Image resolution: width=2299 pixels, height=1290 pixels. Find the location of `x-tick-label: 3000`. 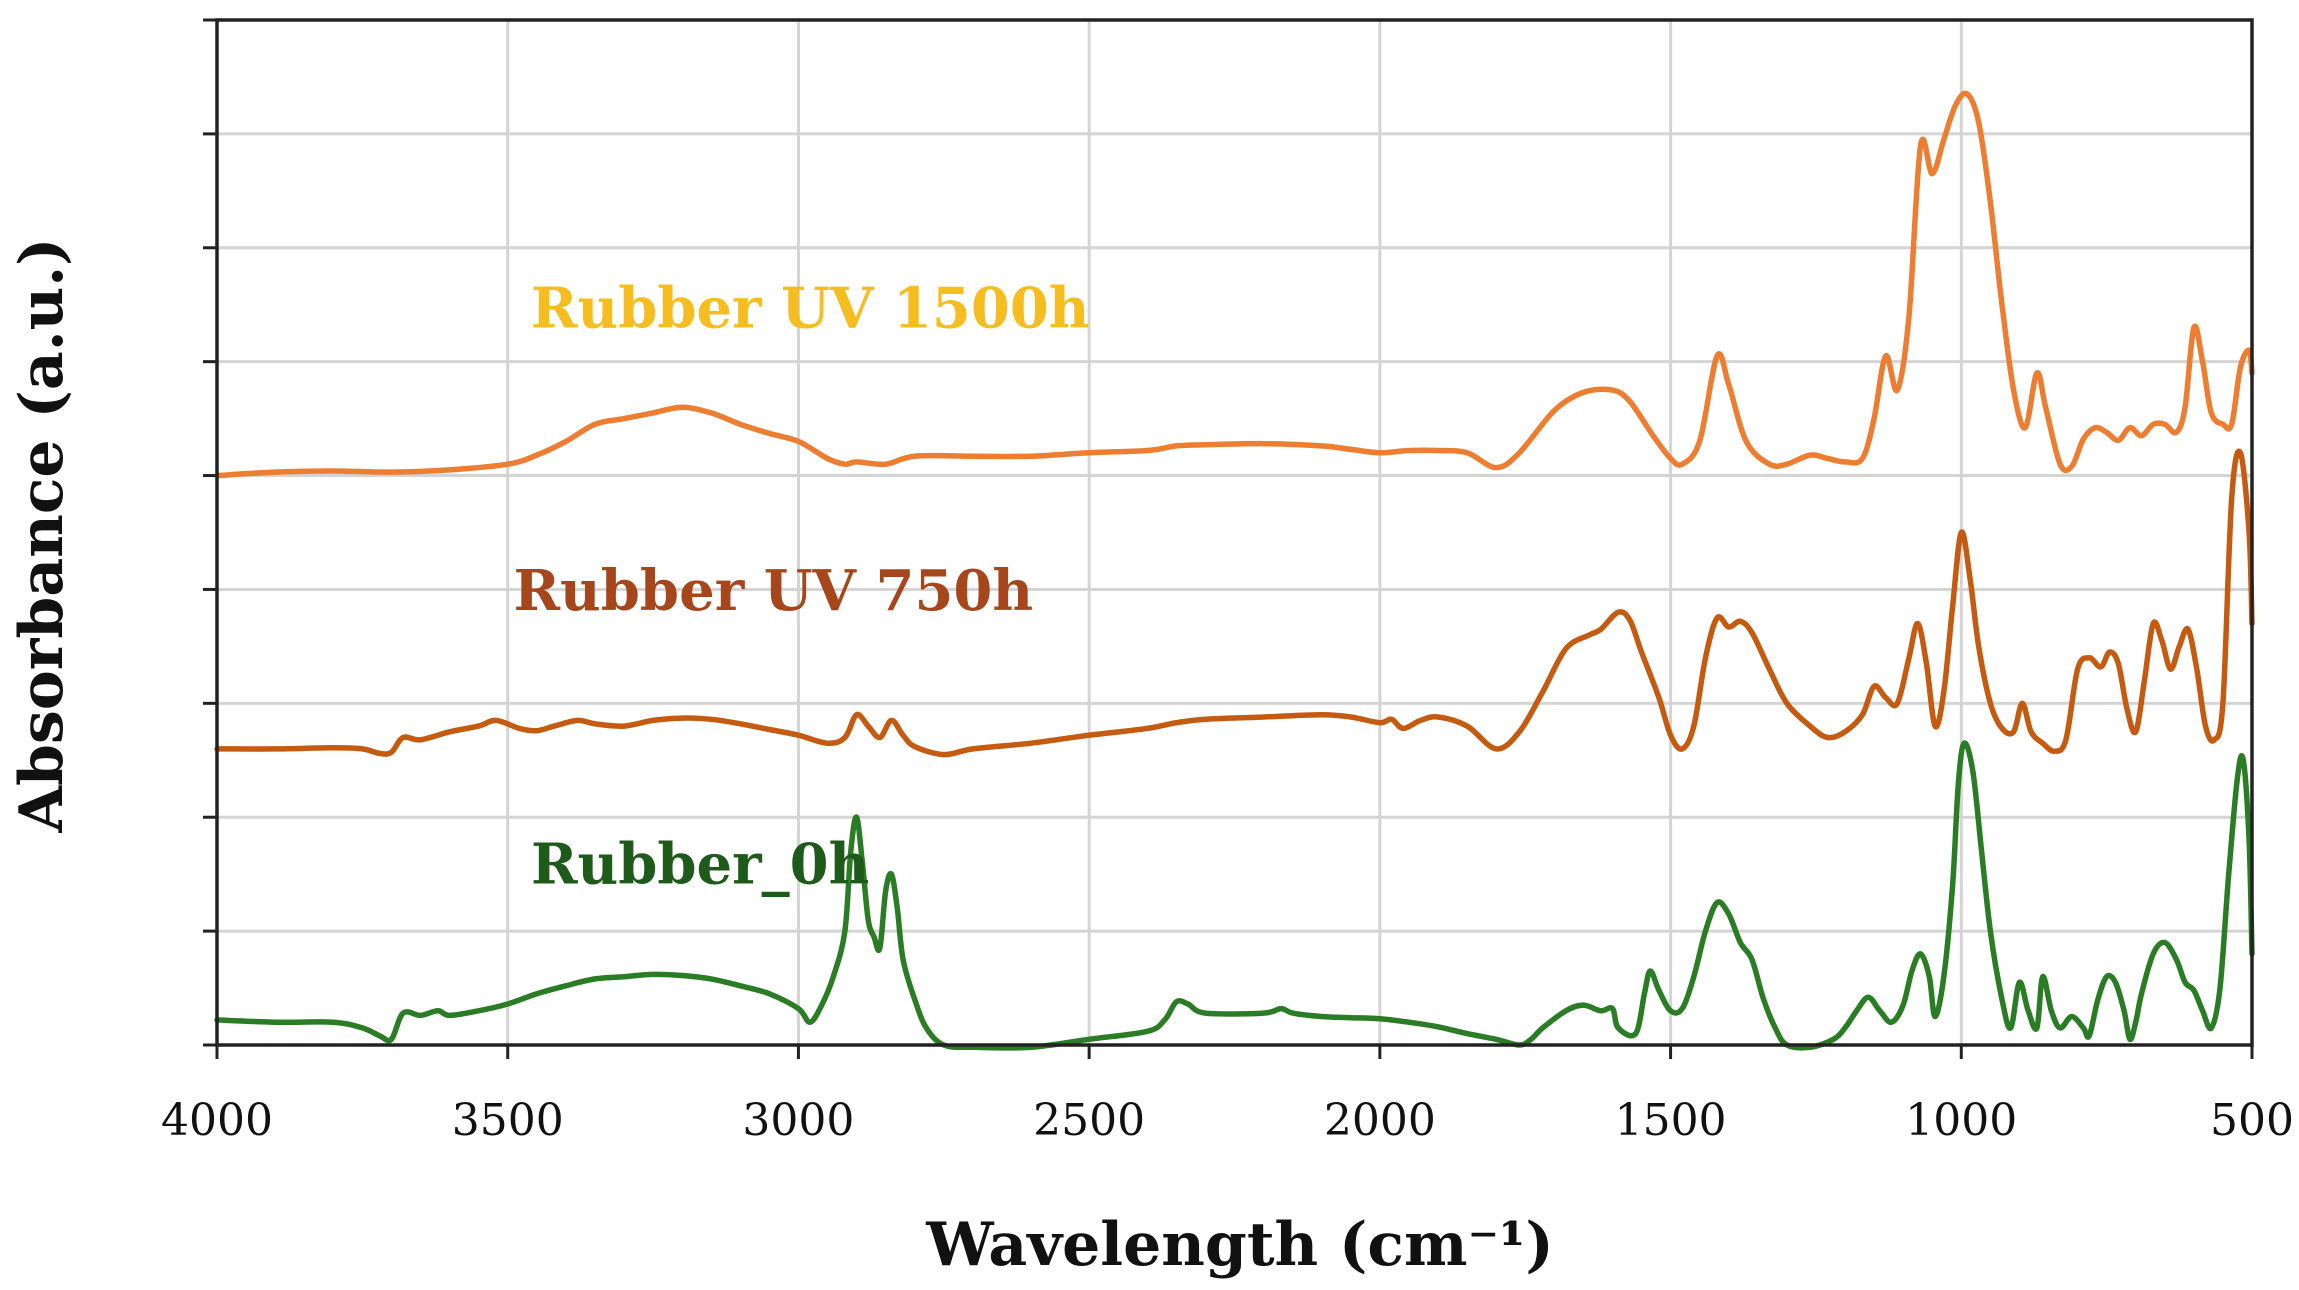

x-tick-label: 3000 is located at coordinates (798, 1120).